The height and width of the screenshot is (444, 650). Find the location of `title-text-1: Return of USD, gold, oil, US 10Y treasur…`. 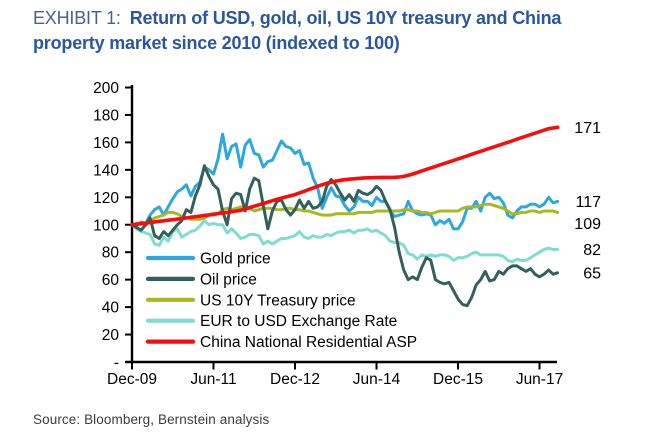

title-text-1: Return of USD, gold, oil, US 10Y treasur… is located at coordinates (345, 18).